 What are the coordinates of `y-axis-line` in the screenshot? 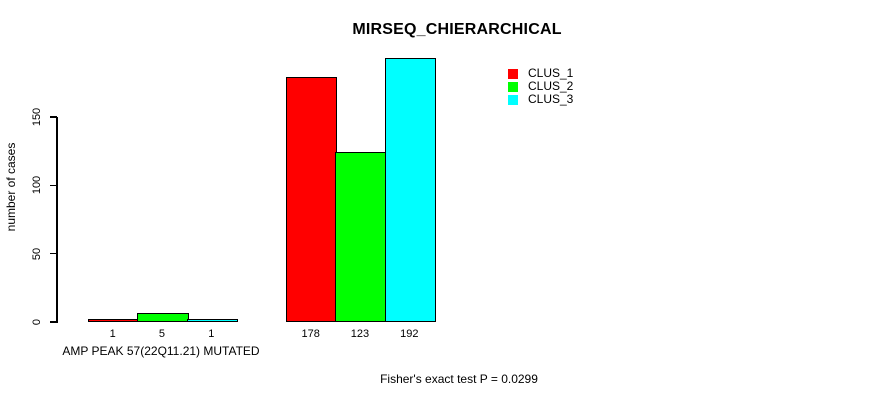 It's located at (57, 220).